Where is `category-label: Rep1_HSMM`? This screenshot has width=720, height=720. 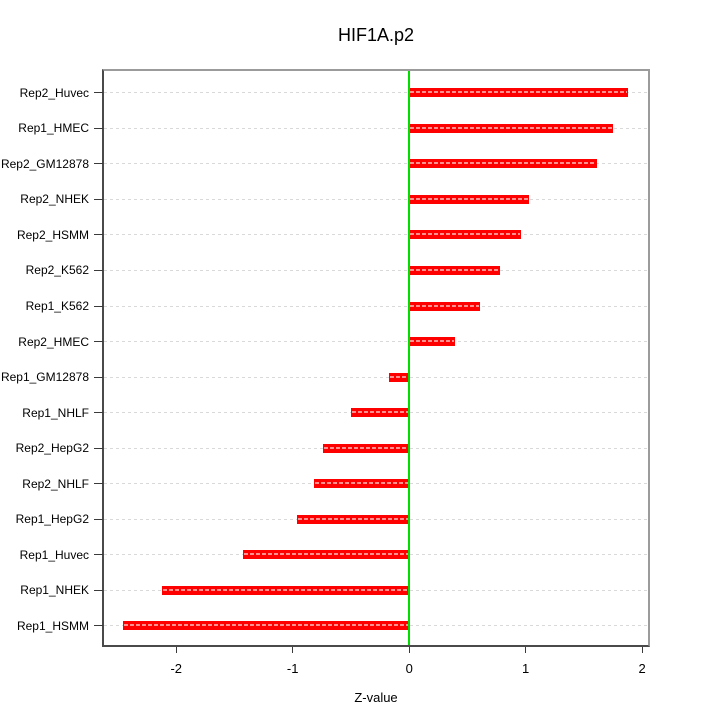 category-label: Rep1_HSMM is located at coordinates (52, 625).